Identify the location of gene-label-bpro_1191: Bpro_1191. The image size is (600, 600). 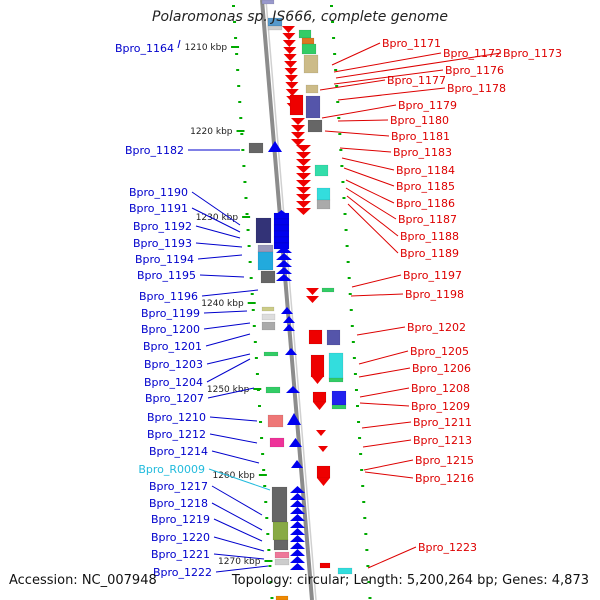
(158, 208).